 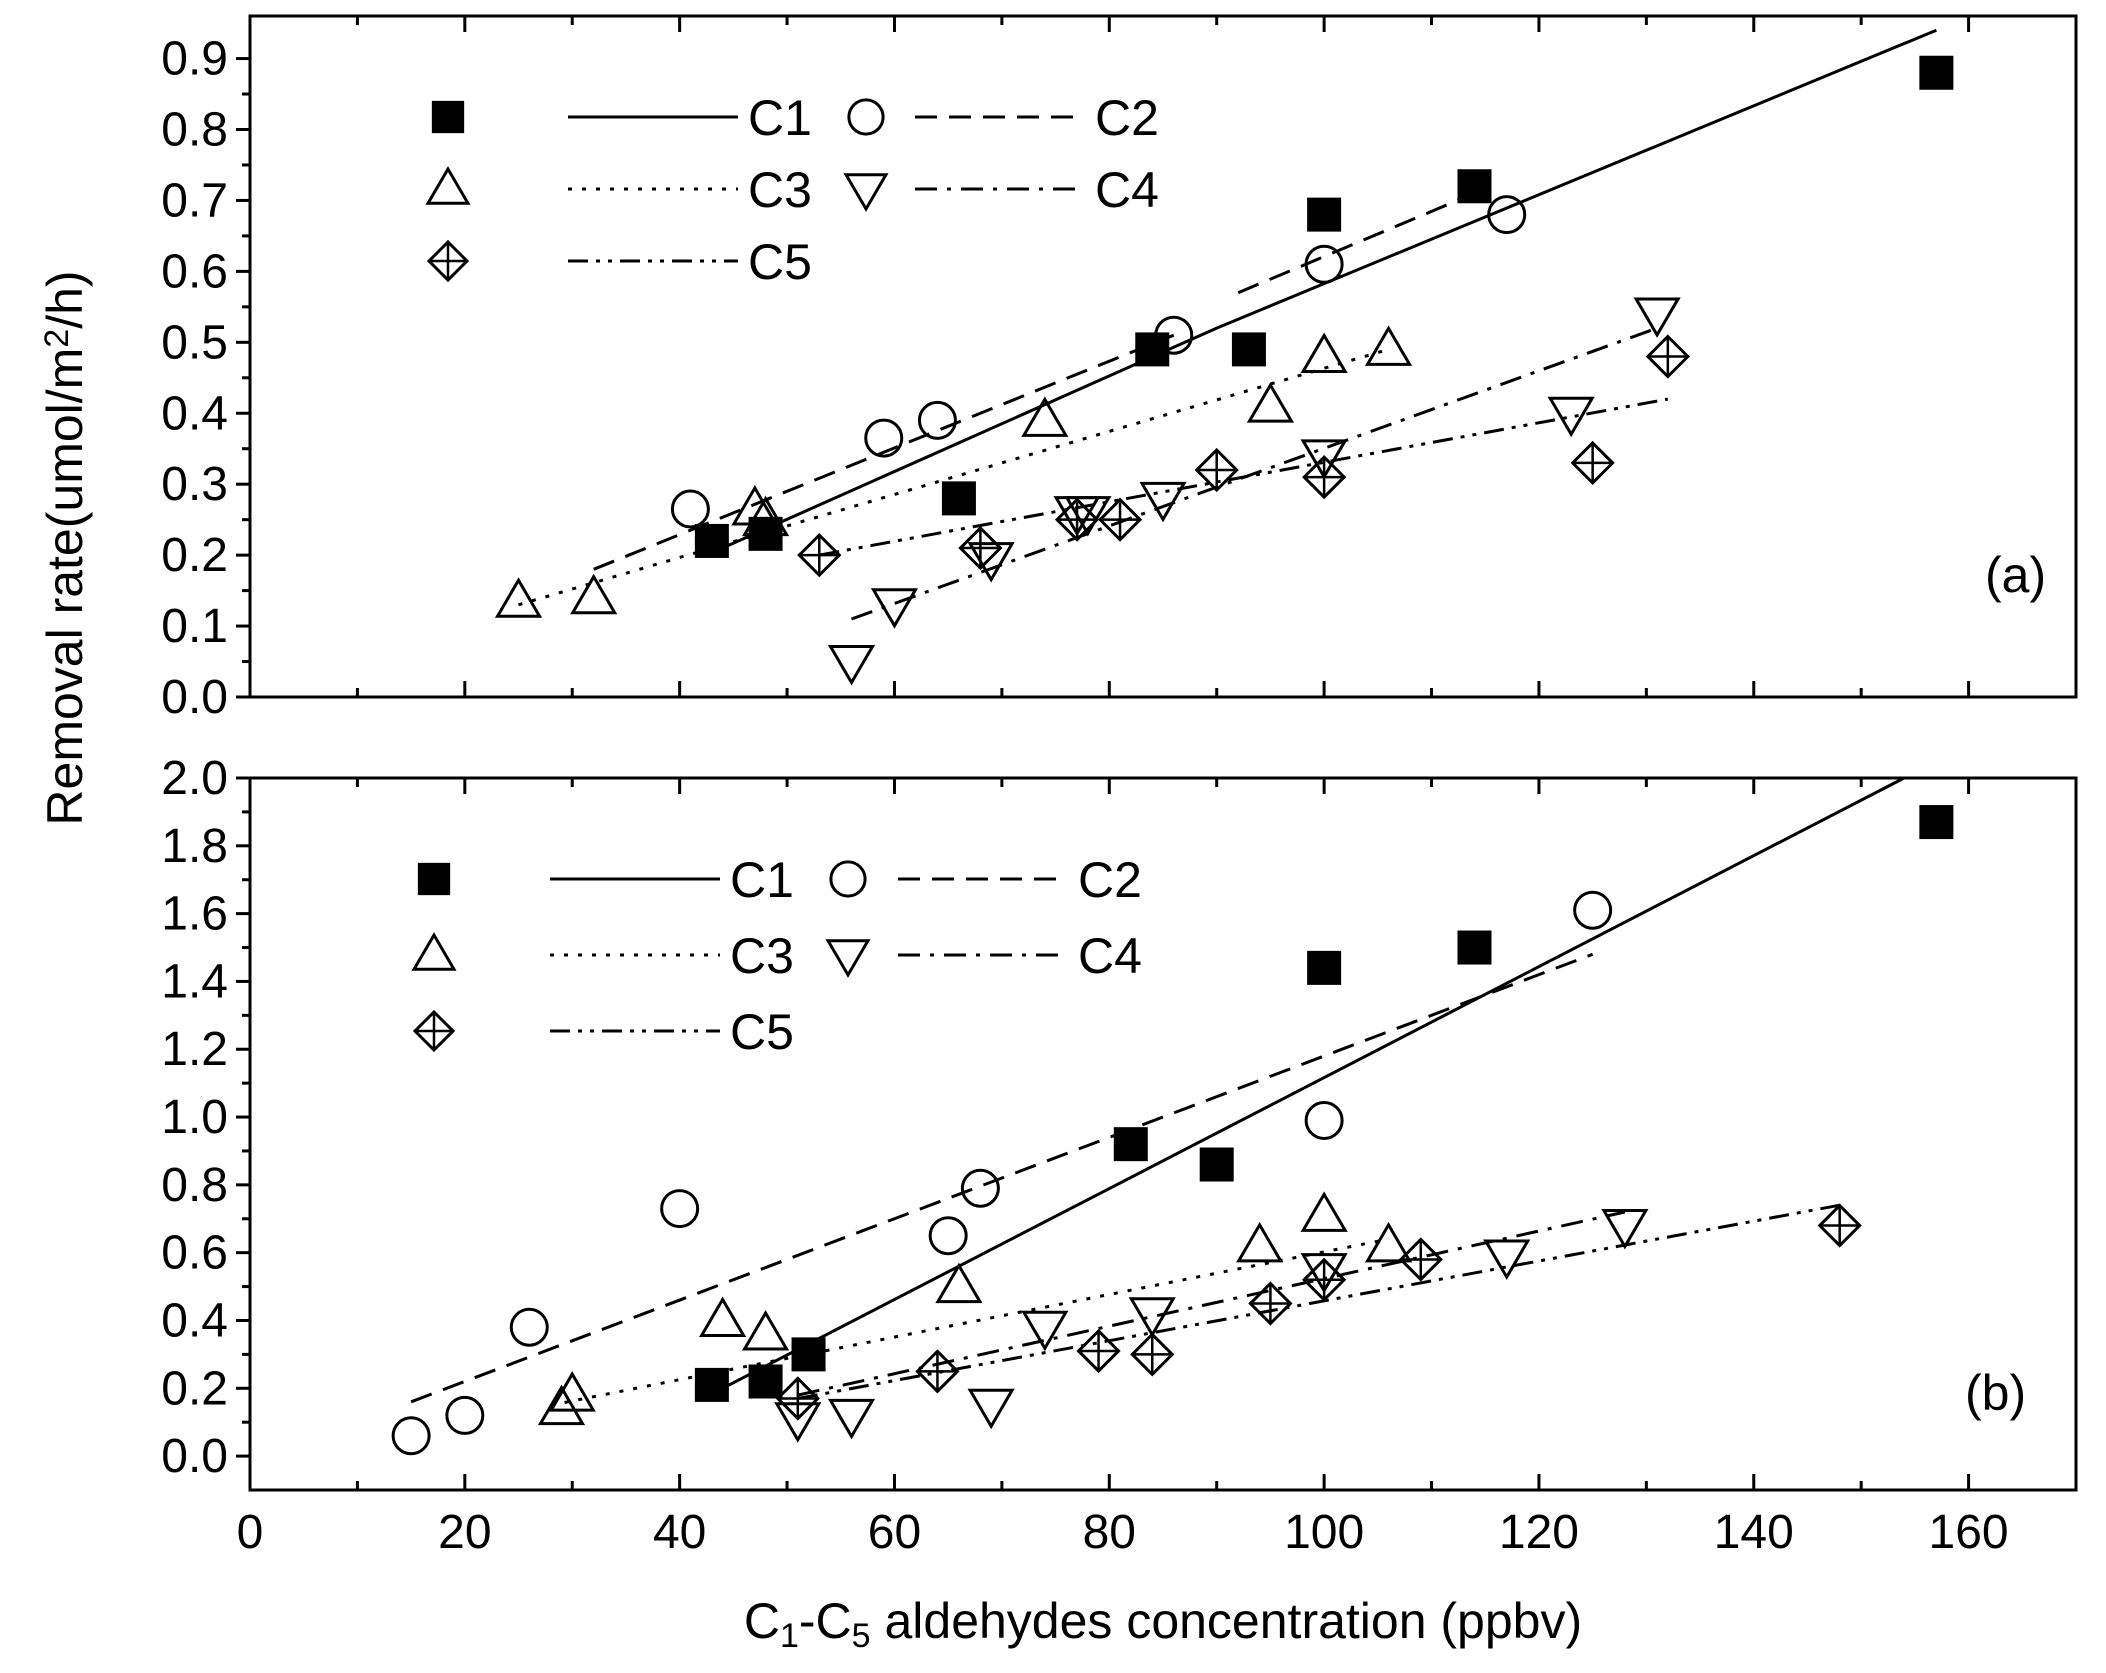 I want to click on panel-tag-b: (b), so click(x=1995, y=1393).